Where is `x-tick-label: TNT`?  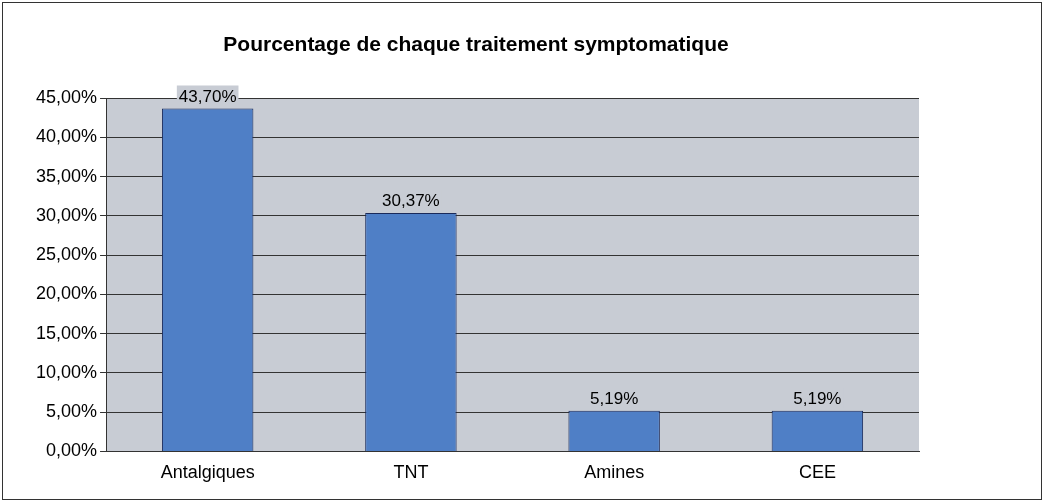 x-tick-label: TNT is located at coordinates (411, 472).